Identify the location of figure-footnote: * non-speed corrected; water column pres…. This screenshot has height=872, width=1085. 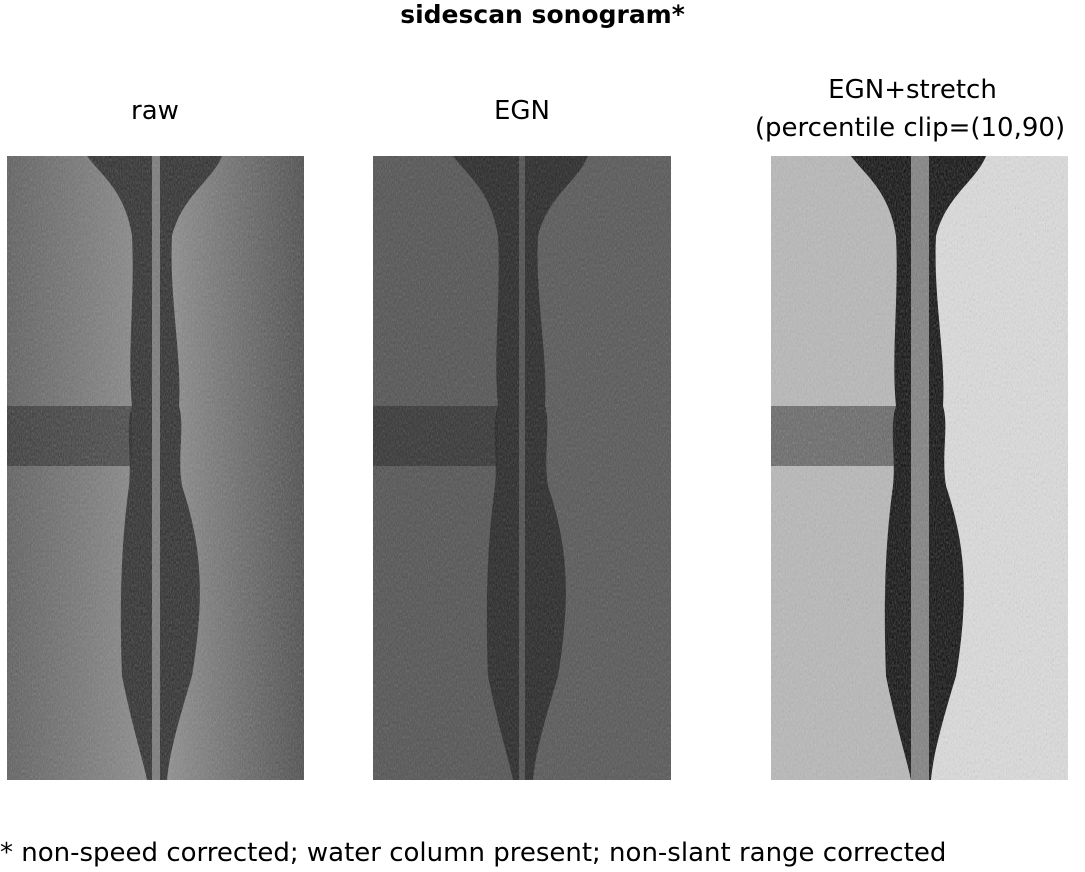
(473, 853).